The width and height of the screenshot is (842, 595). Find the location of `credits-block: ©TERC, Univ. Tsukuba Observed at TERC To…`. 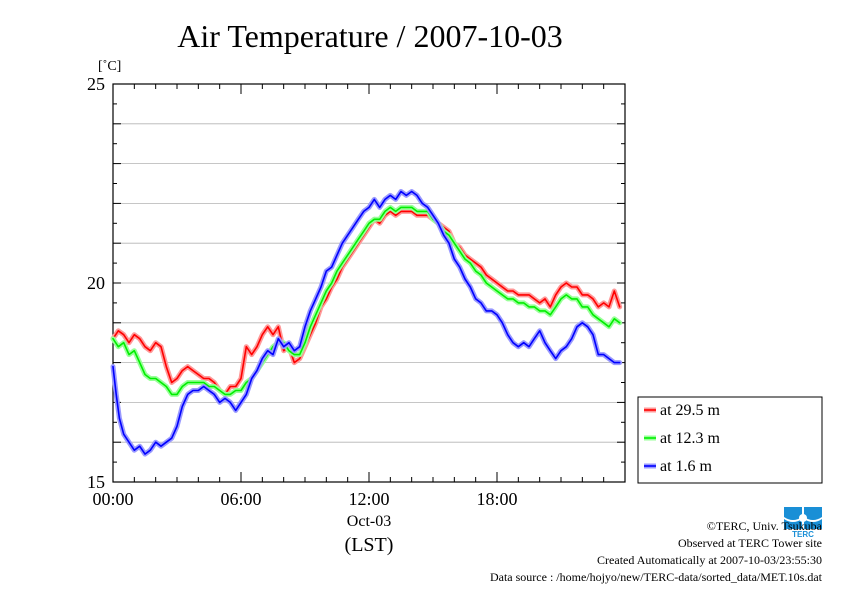

credits-block: ©TERC, Univ. Tsukuba Observed at TERC To… is located at coordinates (656, 552).